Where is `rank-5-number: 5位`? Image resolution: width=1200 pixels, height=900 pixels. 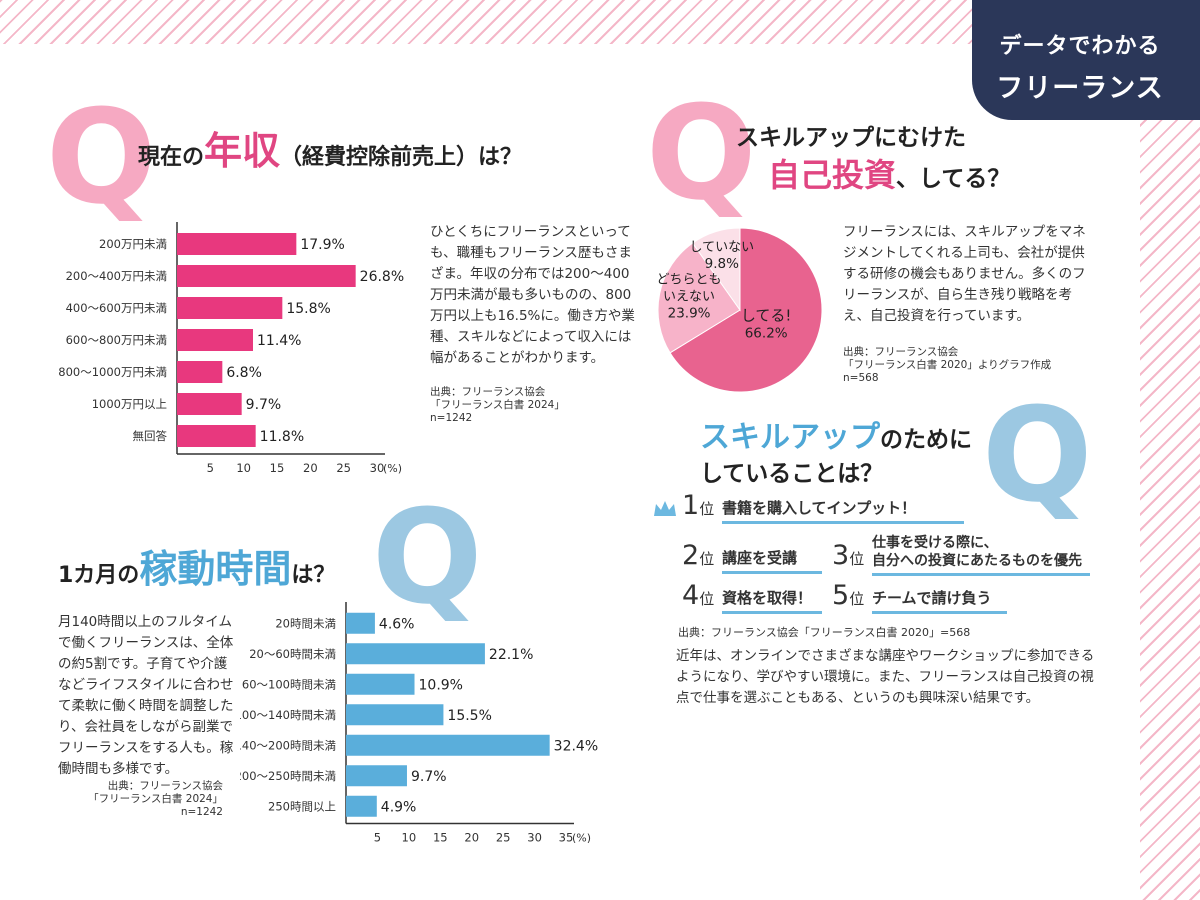
rank-5-number: 5位 is located at coordinates (848, 595).